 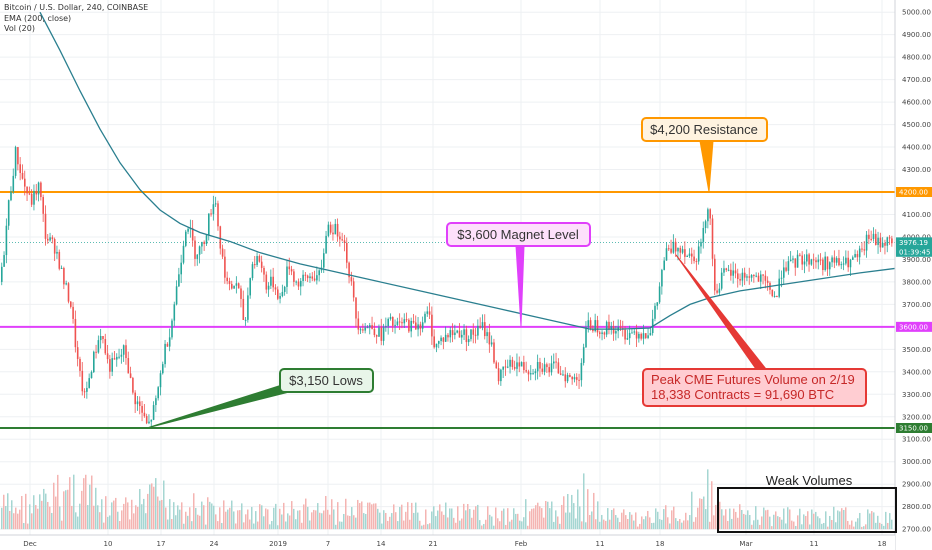 What do you see at coordinates (814, 544) in the screenshot?
I see `x-tick-label: 11` at bounding box center [814, 544].